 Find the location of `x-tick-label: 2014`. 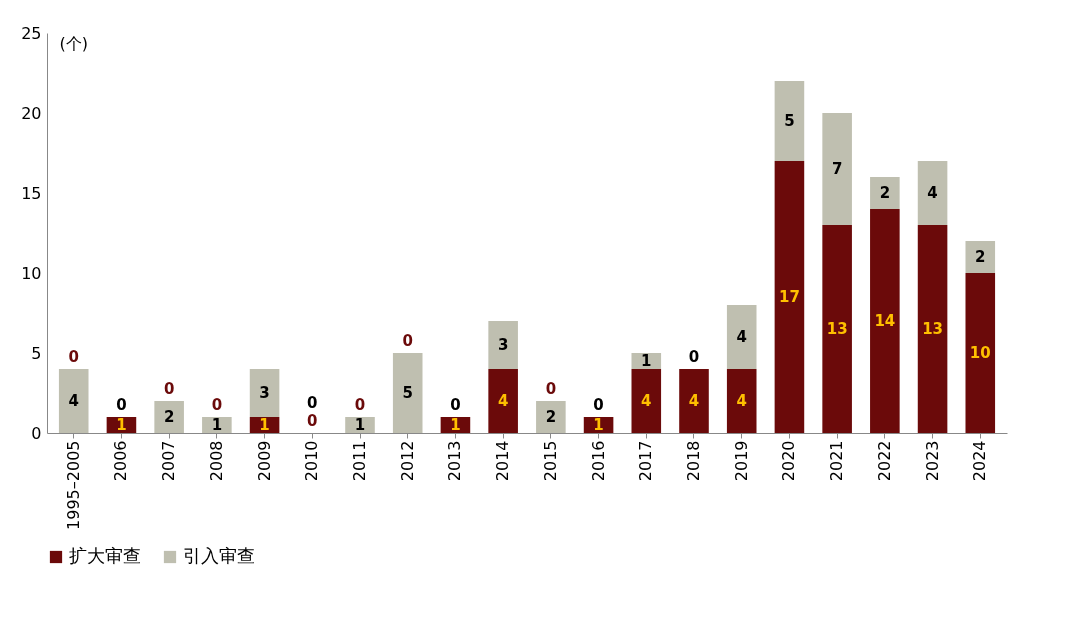

x-tick-label: 2014 is located at coordinates (503, 461).